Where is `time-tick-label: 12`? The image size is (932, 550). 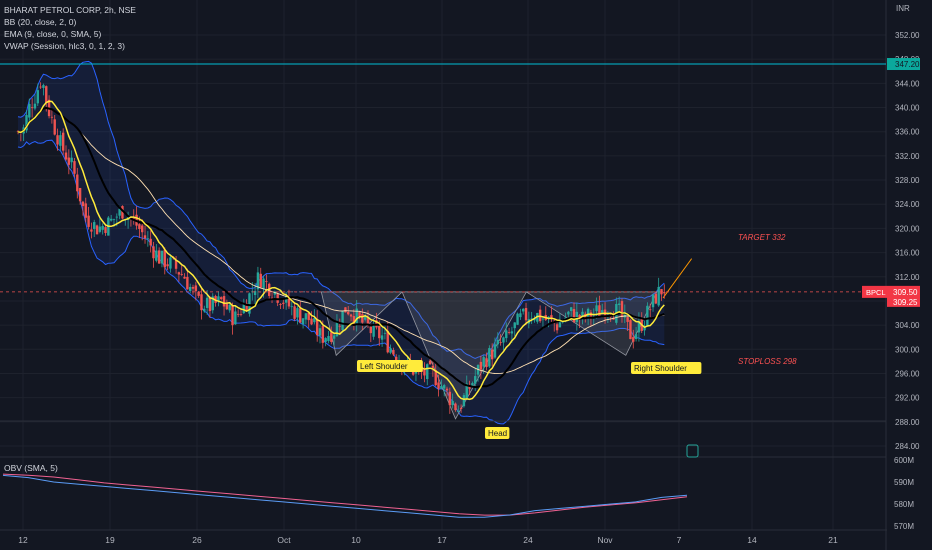
time-tick-label: 12 is located at coordinates (23, 540).